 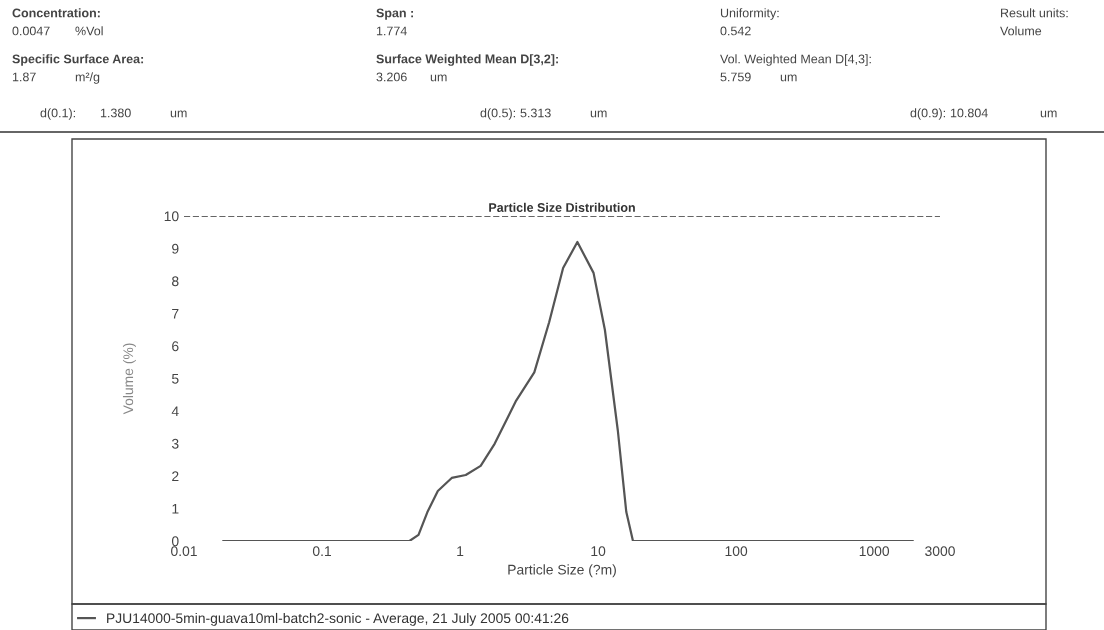 What do you see at coordinates (940, 551) in the screenshot?
I see `x-tick-label: 3000` at bounding box center [940, 551].